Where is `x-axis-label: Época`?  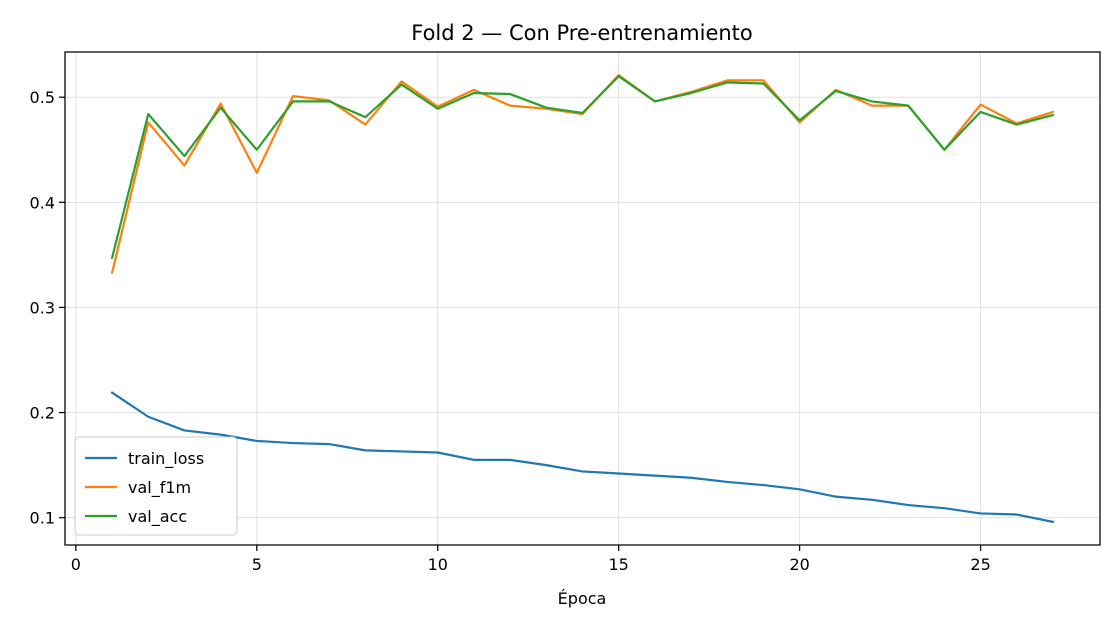
x-axis-label: Época is located at coordinates (582, 598).